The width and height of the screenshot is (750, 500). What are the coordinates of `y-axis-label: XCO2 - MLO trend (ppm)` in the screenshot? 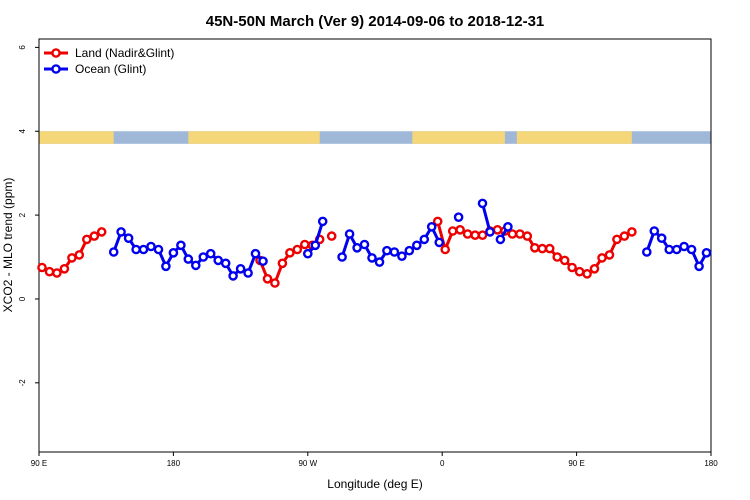 It's located at (8, 245).